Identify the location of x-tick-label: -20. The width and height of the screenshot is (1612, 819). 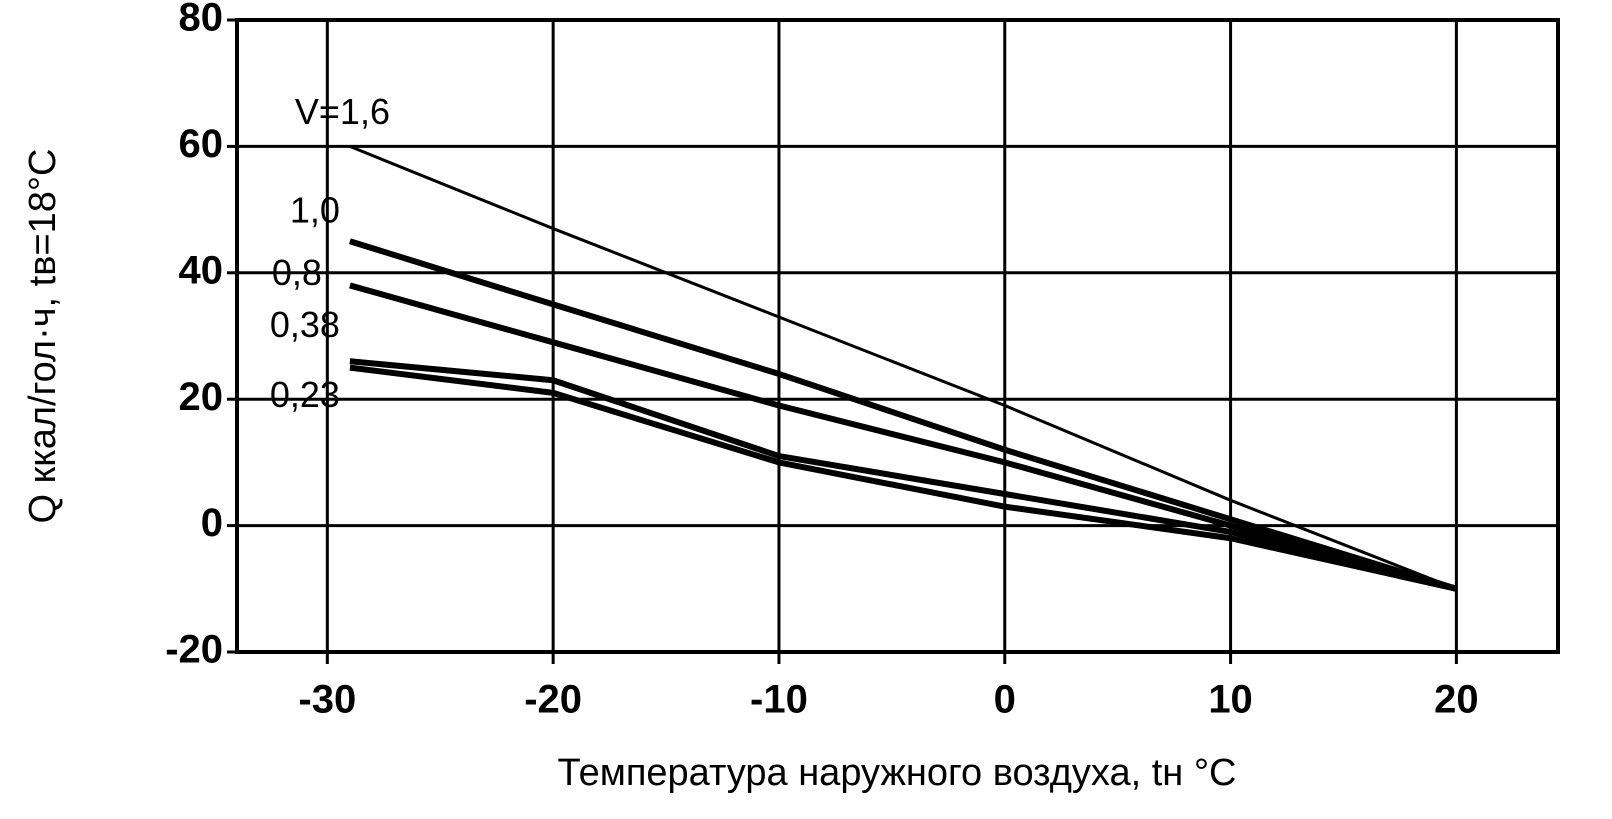
(553, 700).